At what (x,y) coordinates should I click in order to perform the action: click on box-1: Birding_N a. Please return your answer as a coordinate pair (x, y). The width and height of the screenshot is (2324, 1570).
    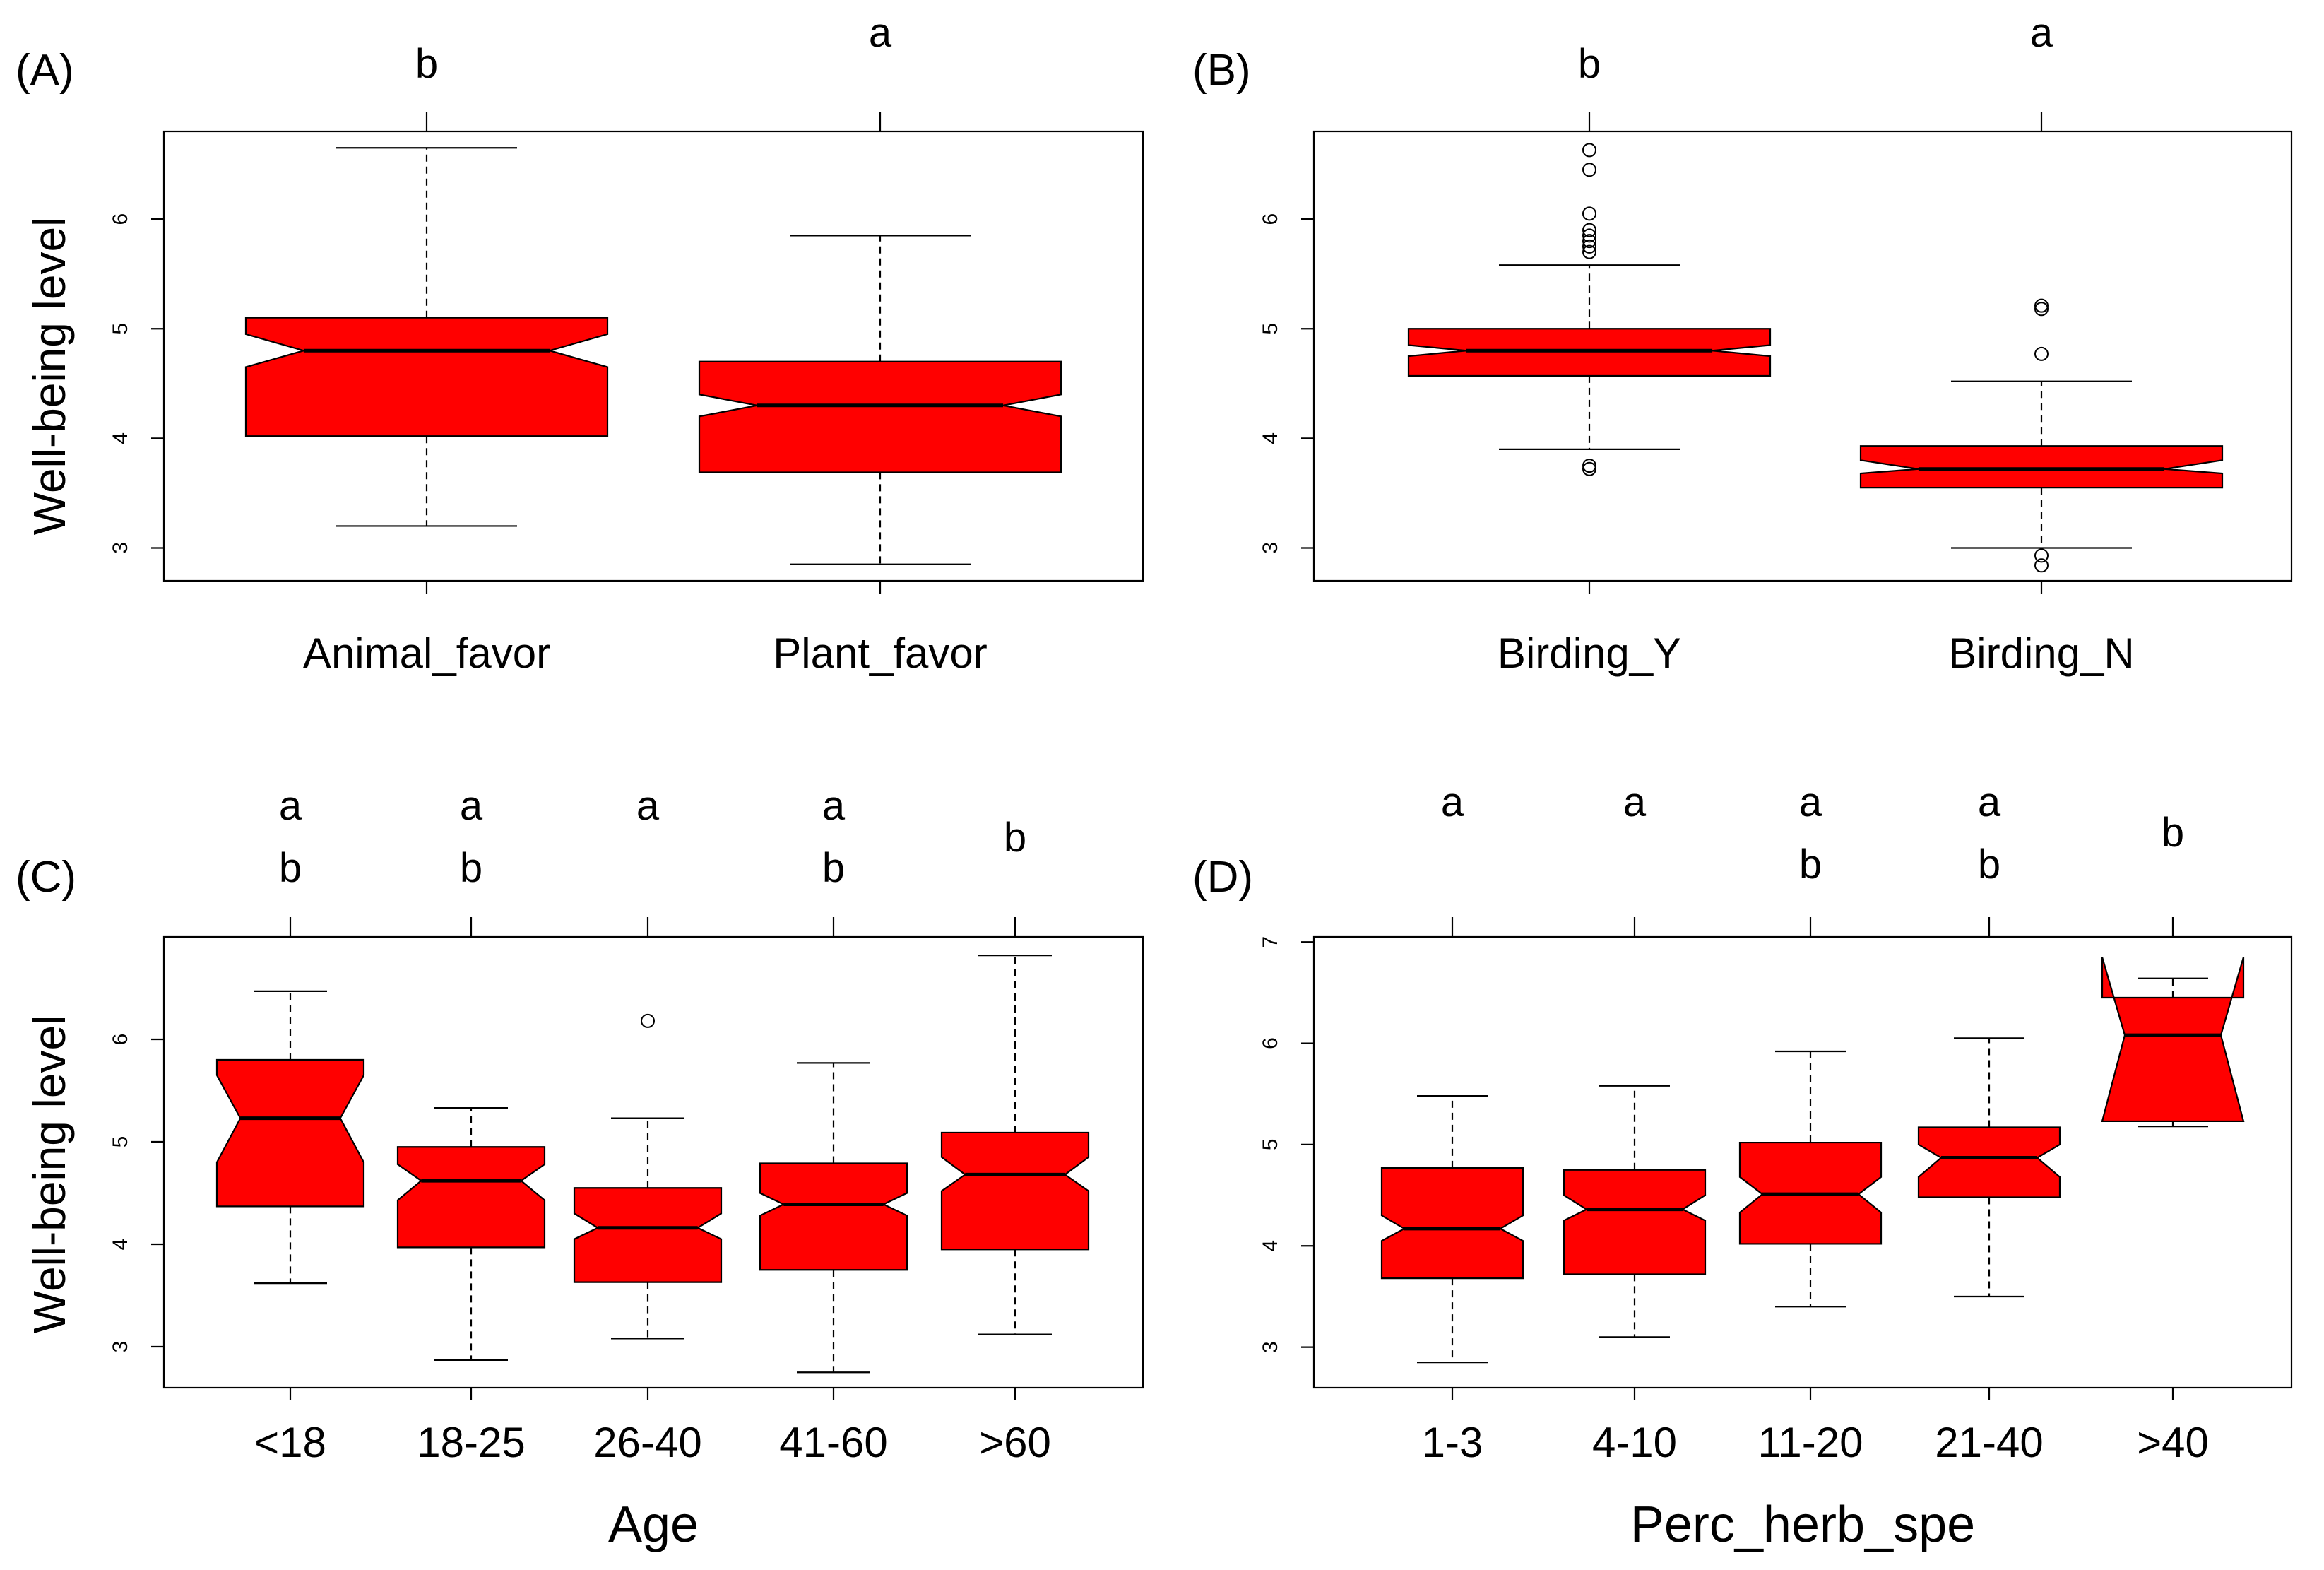
    Looking at the image, I should click on (2042, 343).